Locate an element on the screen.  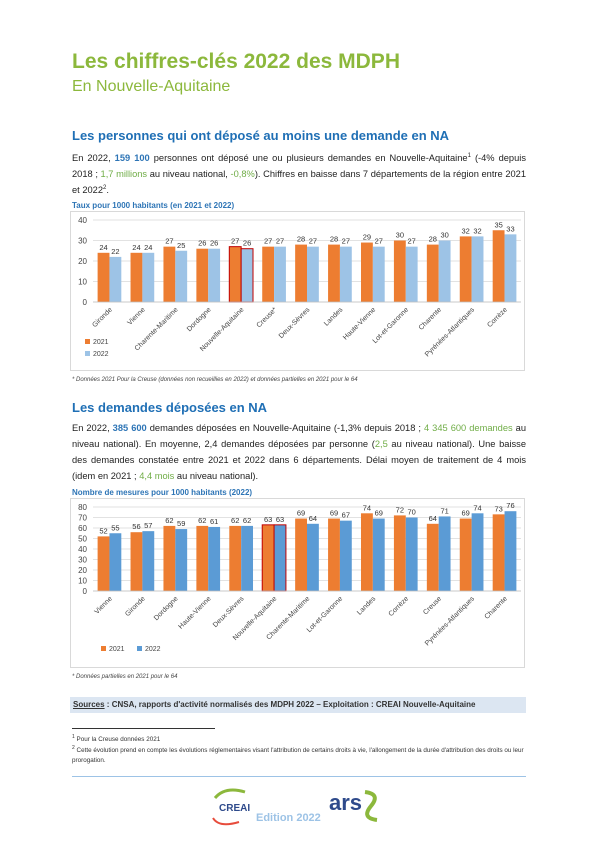
value-label: 28 is located at coordinates (433, 239).